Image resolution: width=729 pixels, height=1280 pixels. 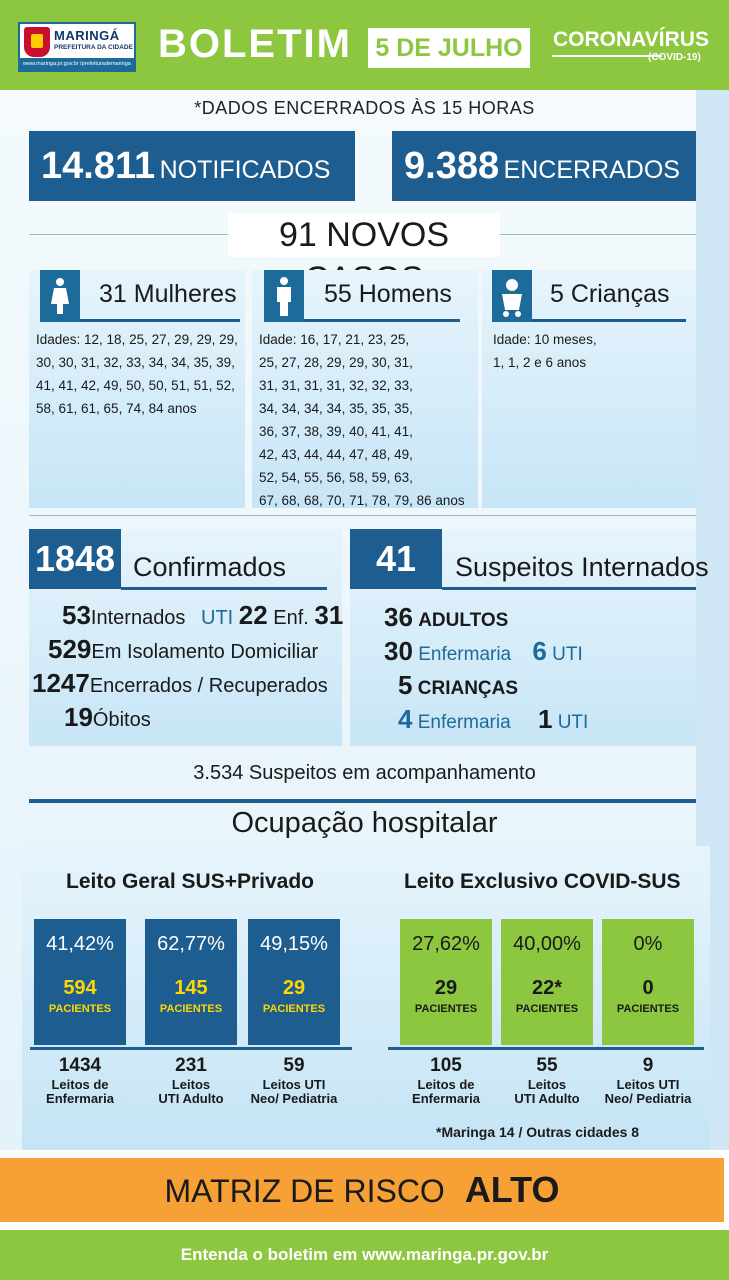 What do you see at coordinates (648, 1065) in the screenshot?
I see `bed-total: 9` at bounding box center [648, 1065].